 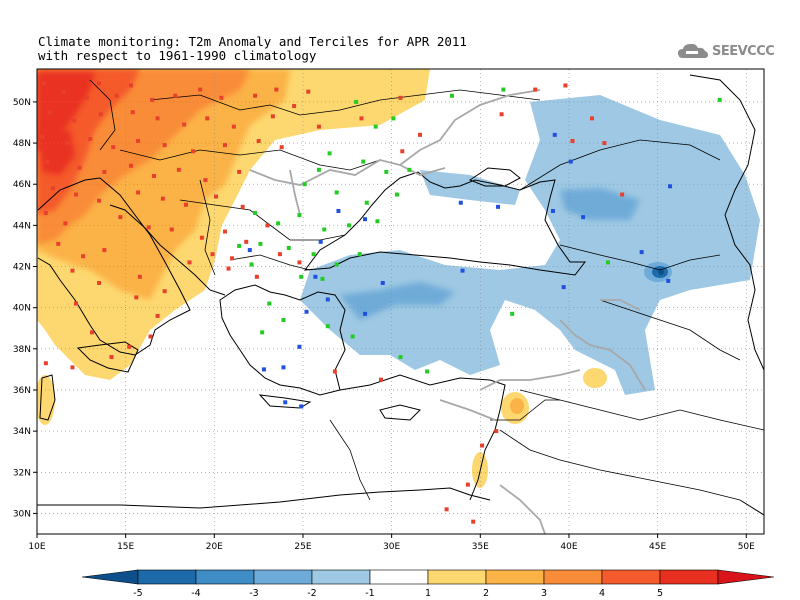 I want to click on lat-tick-label: 36N, so click(x=22, y=391).